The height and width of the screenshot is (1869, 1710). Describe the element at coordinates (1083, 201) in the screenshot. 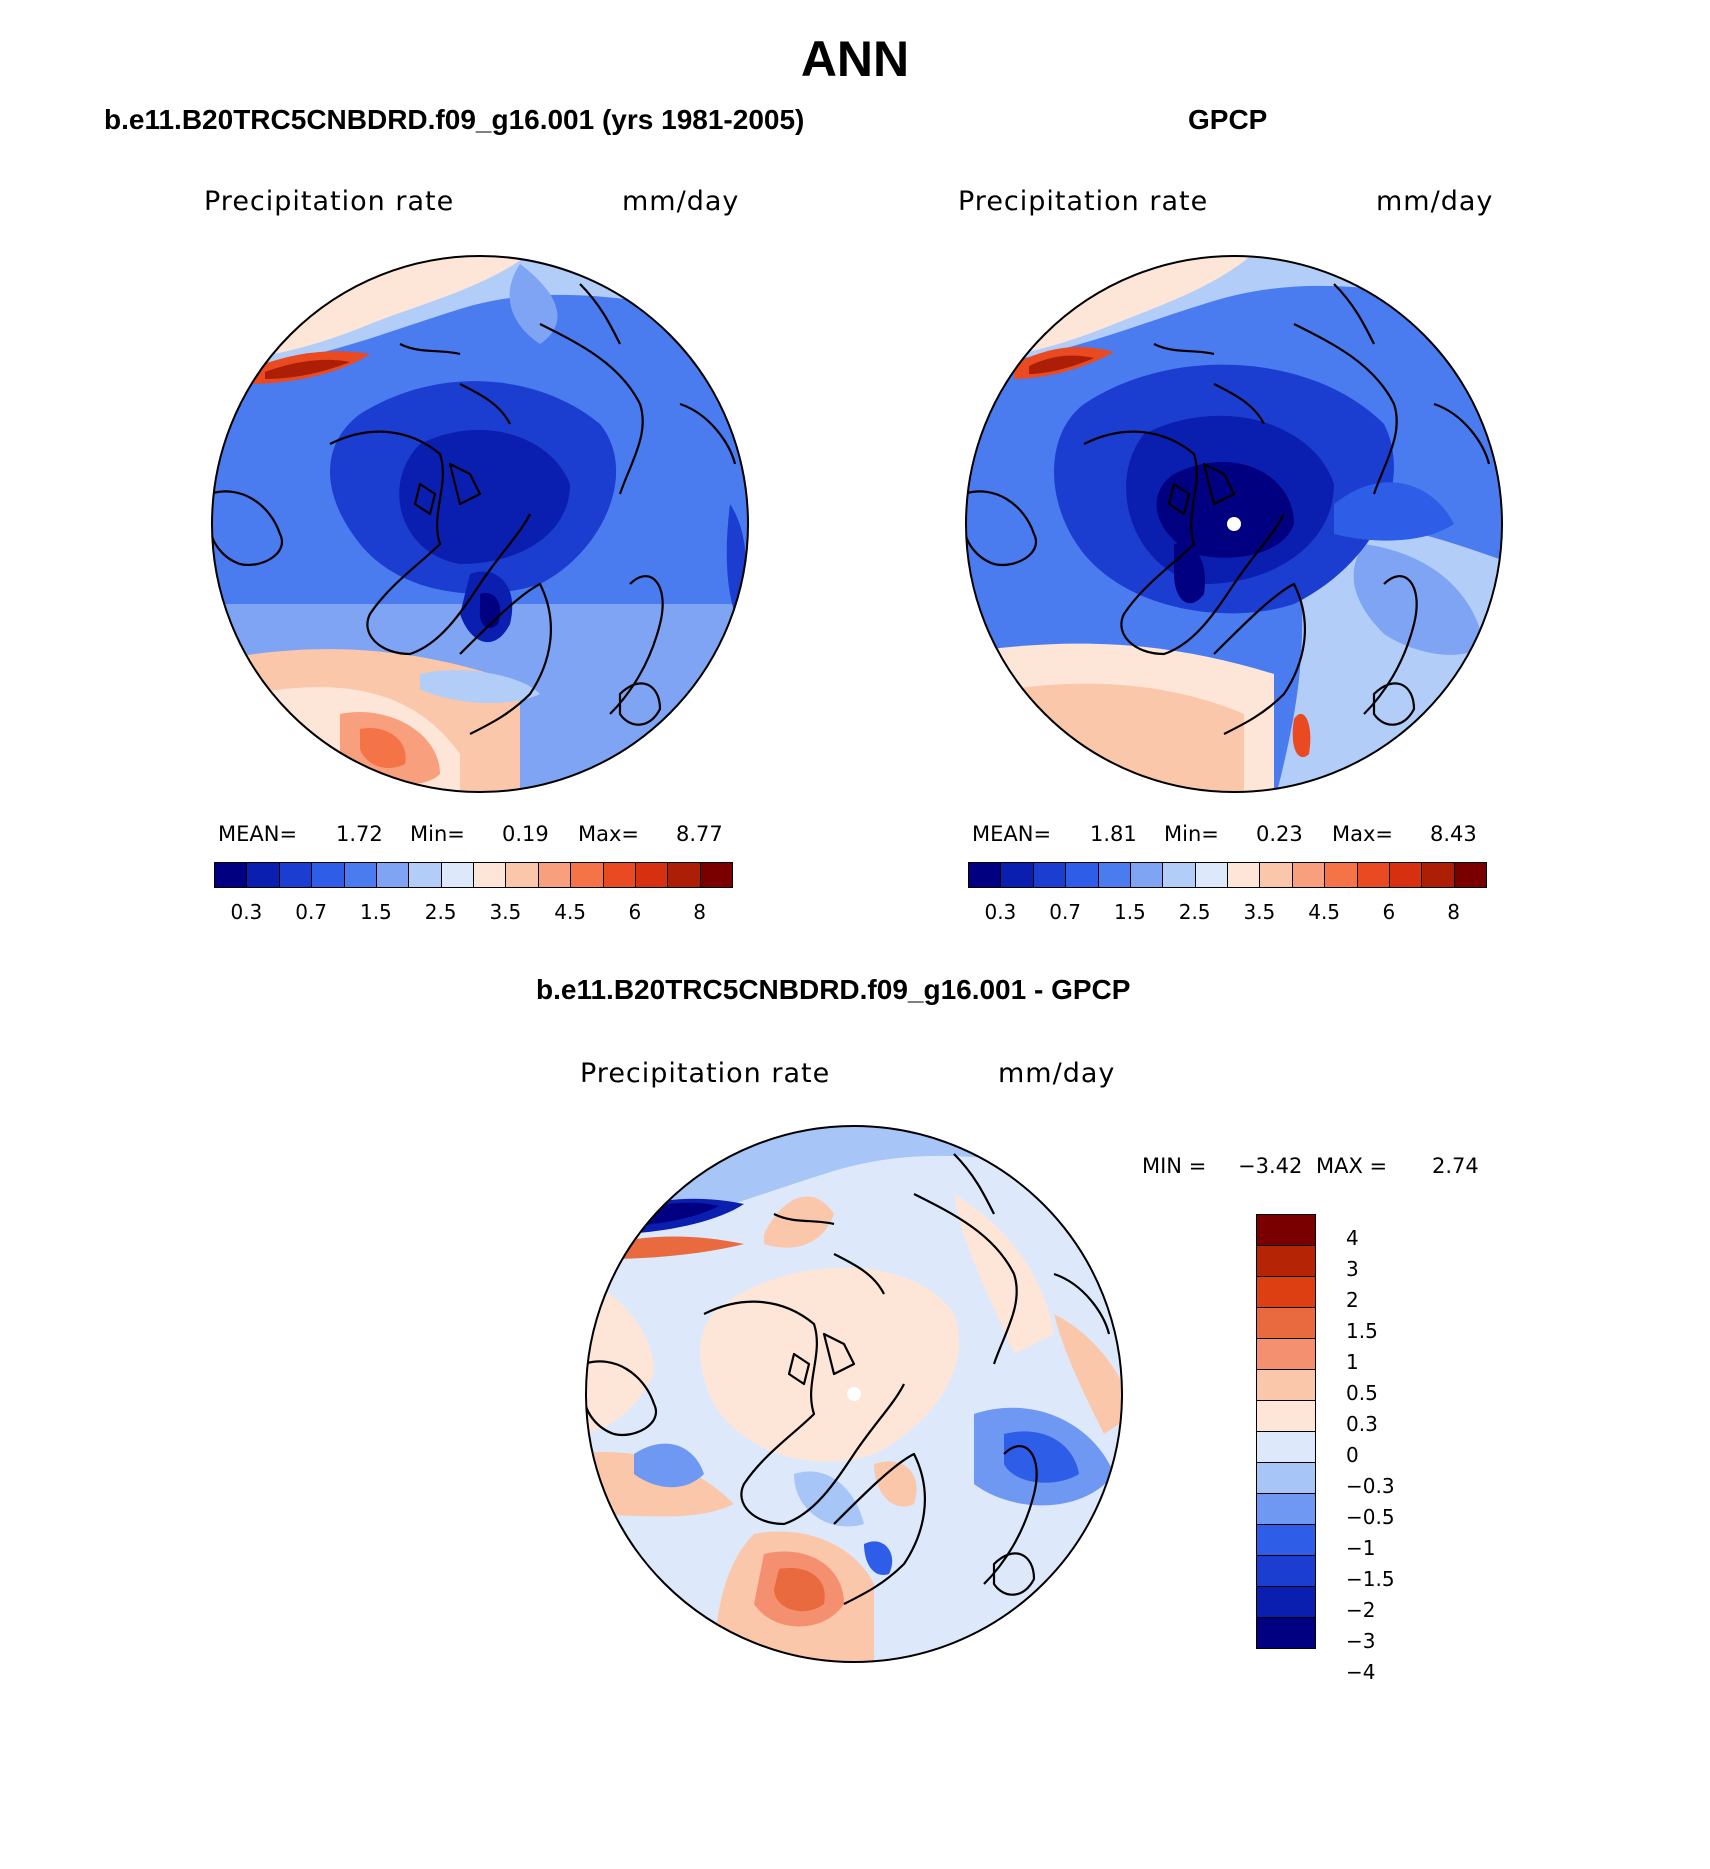

I see `panel2-variable-label: Precipitation rate` at that location.